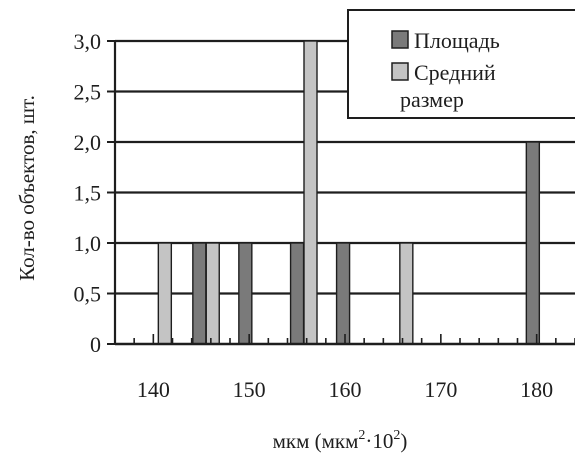  What do you see at coordinates (340, 440) in the screenshot?
I see `x-axis-label: мкм (мкм2·102)` at bounding box center [340, 440].